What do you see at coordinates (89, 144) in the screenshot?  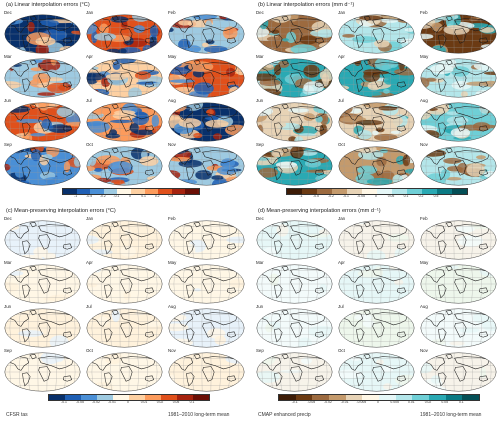 I see `month-label: Oct` at bounding box center [89, 144].